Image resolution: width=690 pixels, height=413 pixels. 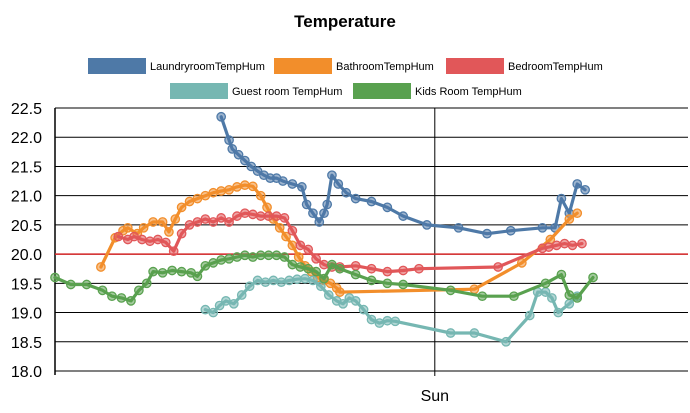 I want to click on x-axis: Sun, so click(x=435, y=256).